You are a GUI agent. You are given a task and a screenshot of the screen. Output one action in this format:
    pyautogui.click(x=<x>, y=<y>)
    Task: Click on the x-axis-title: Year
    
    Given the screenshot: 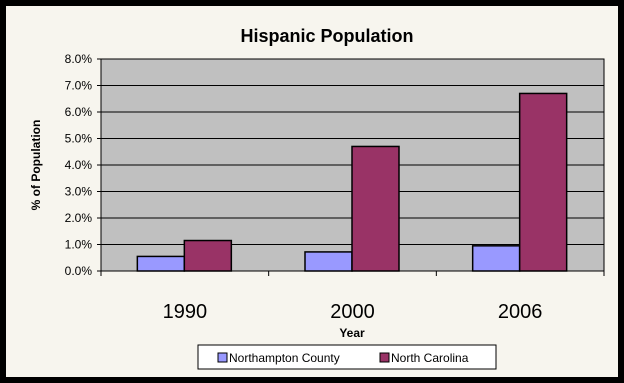 What is the action you would take?
    pyautogui.click(x=352, y=333)
    